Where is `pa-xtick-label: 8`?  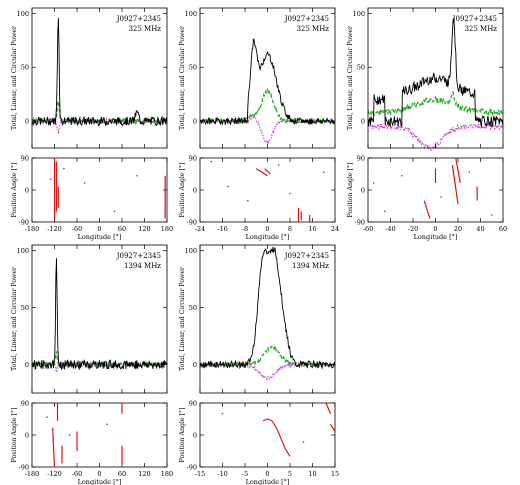 pa-xtick-label: 8 is located at coordinates (290, 229).